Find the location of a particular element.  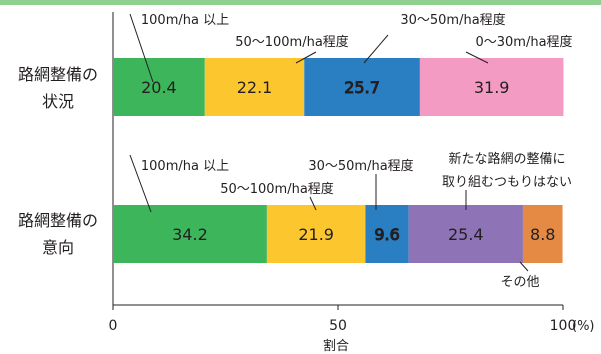

bar-value-label: 25.7 is located at coordinates (362, 87).